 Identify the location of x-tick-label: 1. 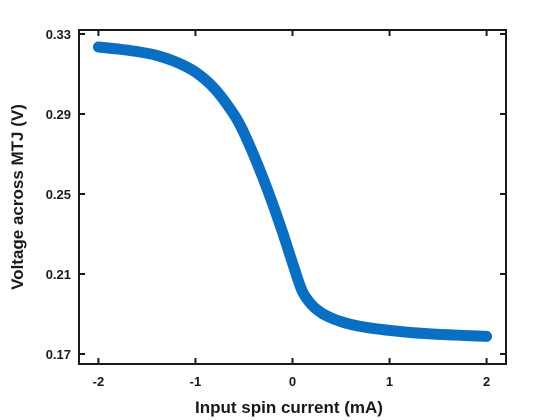
(389, 381).